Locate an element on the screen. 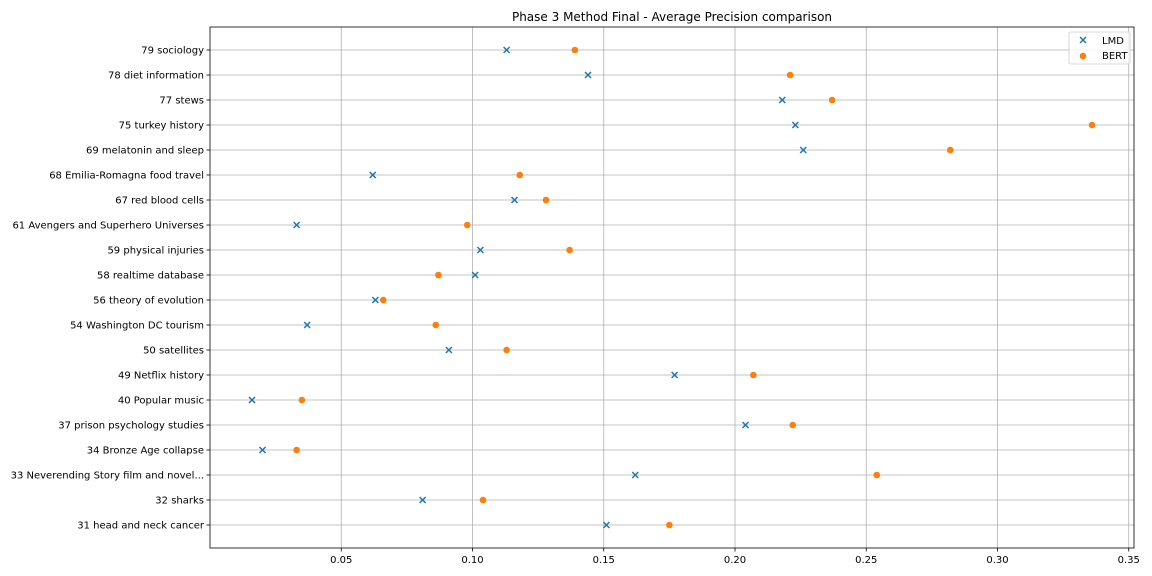 This screenshot has height=576, width=1152. x-tick-label: 0.10 is located at coordinates (472, 560).